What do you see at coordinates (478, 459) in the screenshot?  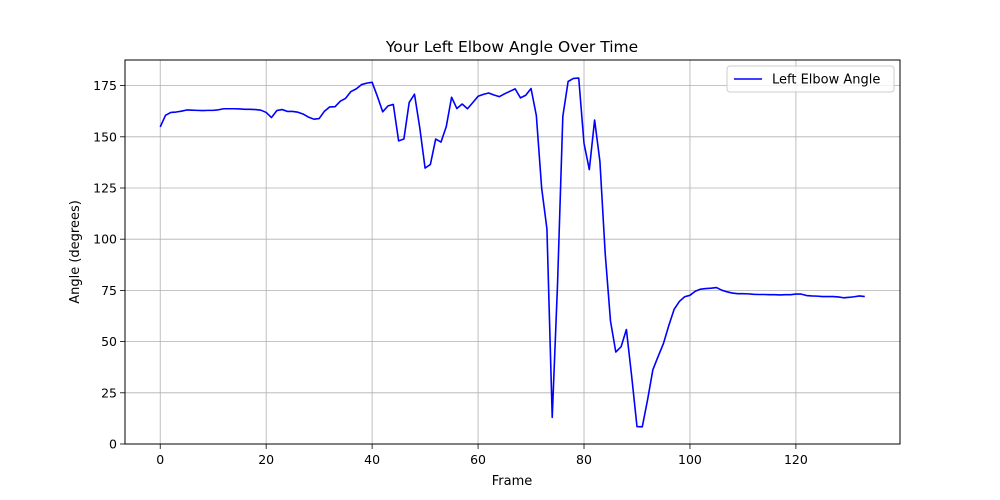 I see `x-tick-label: 60` at bounding box center [478, 459].